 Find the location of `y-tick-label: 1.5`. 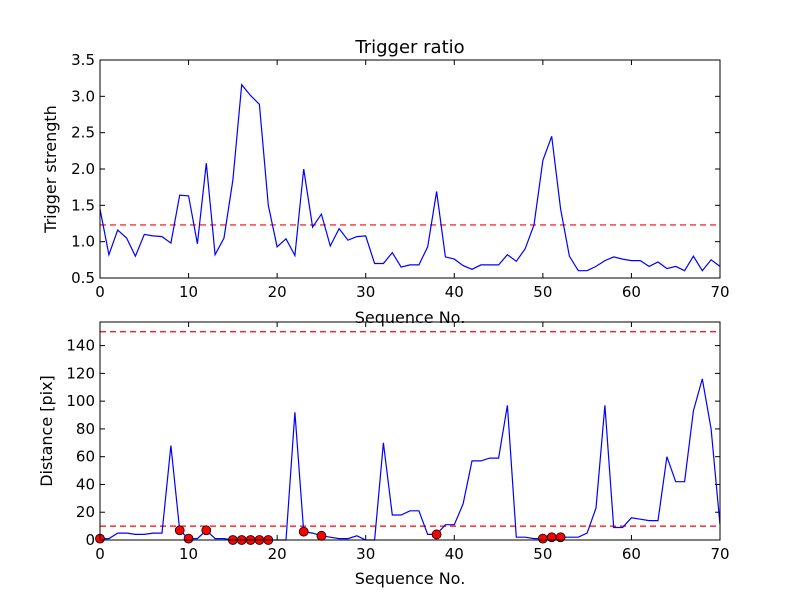

y-tick-label: 1.5 is located at coordinates (83, 205).